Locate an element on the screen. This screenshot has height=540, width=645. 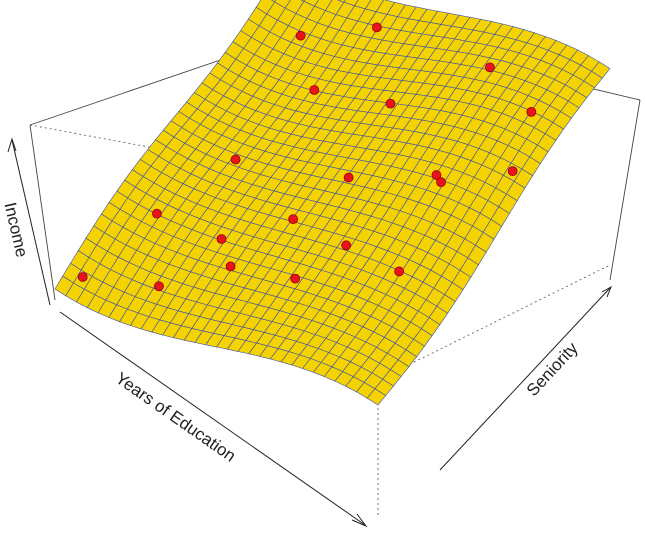
z-axis-label: Income is located at coordinates (15, 229).